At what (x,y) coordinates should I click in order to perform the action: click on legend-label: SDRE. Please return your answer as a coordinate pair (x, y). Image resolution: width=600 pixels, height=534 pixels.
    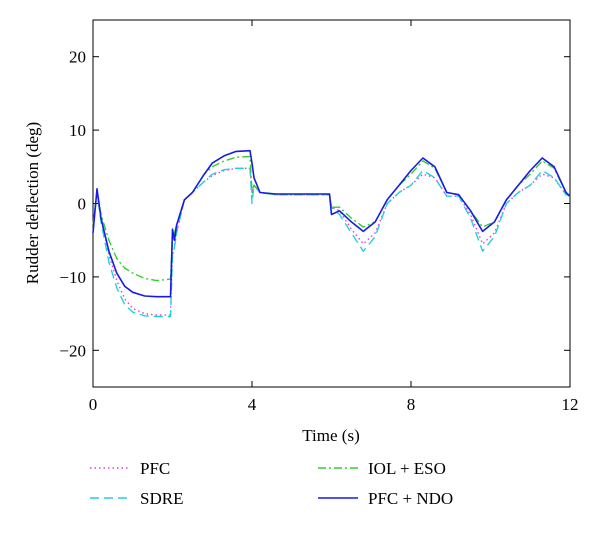
    Looking at the image, I should click on (161, 498).